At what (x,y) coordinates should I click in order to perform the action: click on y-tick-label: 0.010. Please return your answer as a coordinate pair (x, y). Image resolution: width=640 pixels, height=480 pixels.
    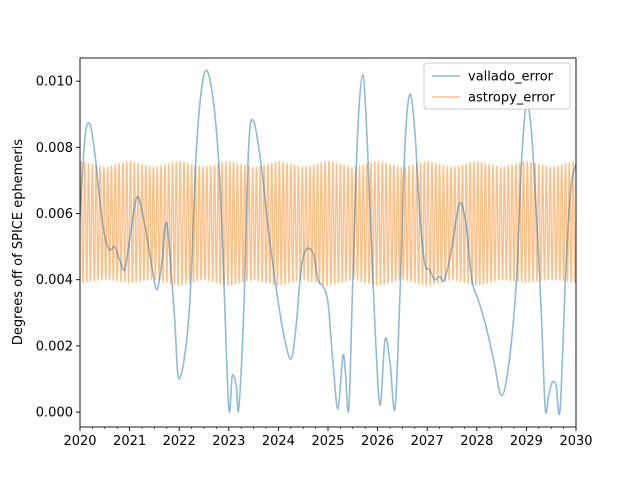
    Looking at the image, I should click on (54, 82).